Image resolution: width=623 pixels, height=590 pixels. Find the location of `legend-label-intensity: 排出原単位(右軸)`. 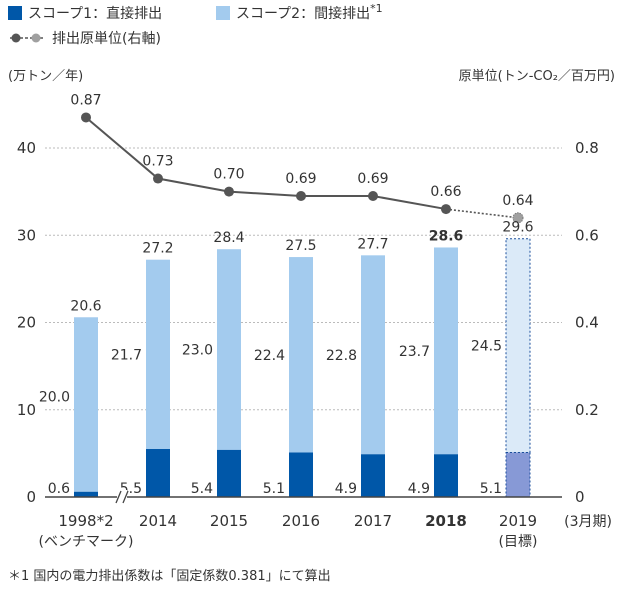

legend-label-intensity: 排出原単位(右軸) is located at coordinates (106, 39).